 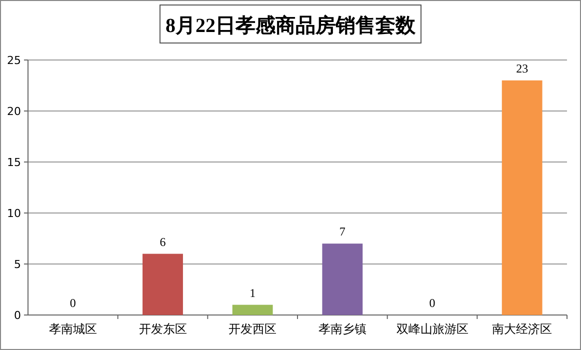 I want to click on x-tick-label: 南大经济区, so click(x=522, y=329).